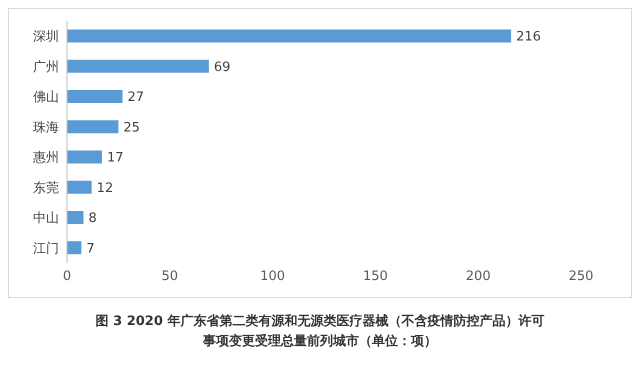 The width and height of the screenshot is (640, 373). What do you see at coordinates (46, 218) in the screenshot?
I see `y-tick-label: 中山` at bounding box center [46, 218].